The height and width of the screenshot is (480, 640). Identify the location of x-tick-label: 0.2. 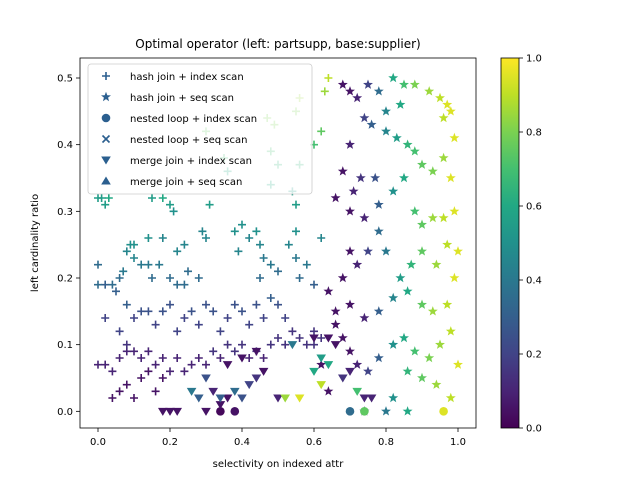
(170, 442).